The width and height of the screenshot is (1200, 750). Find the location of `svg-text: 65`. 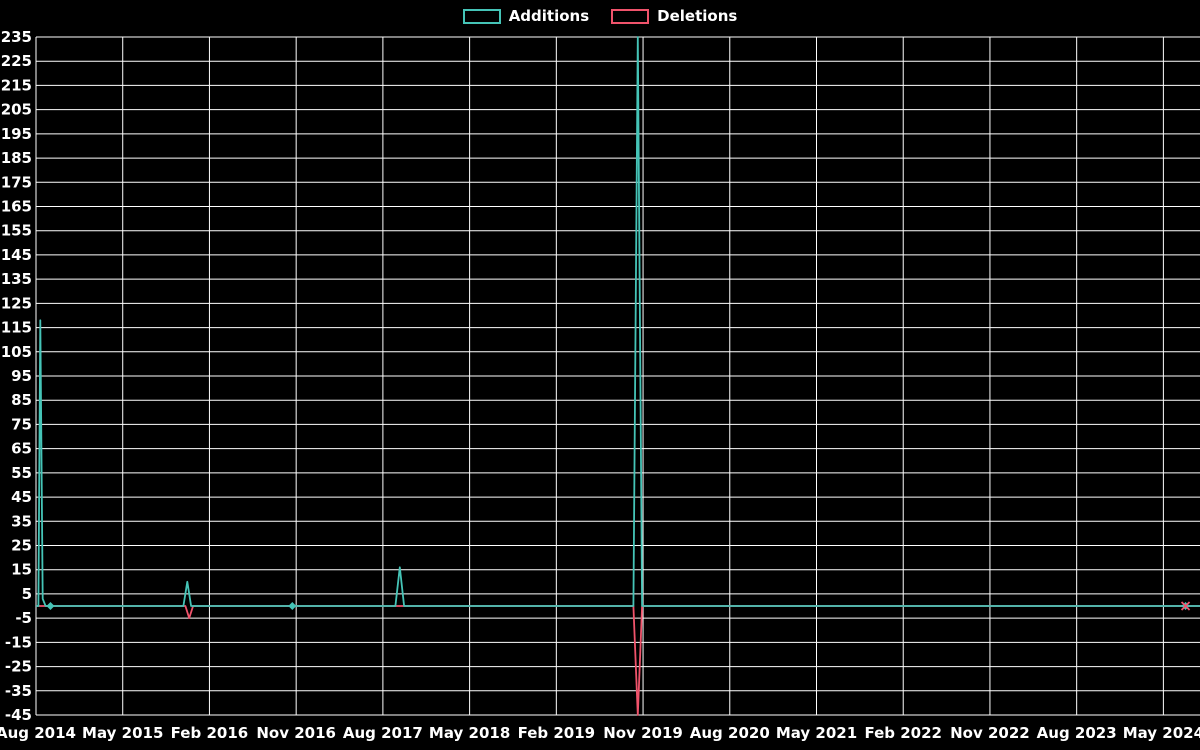

svg-text: 65 is located at coordinates (21, 449).